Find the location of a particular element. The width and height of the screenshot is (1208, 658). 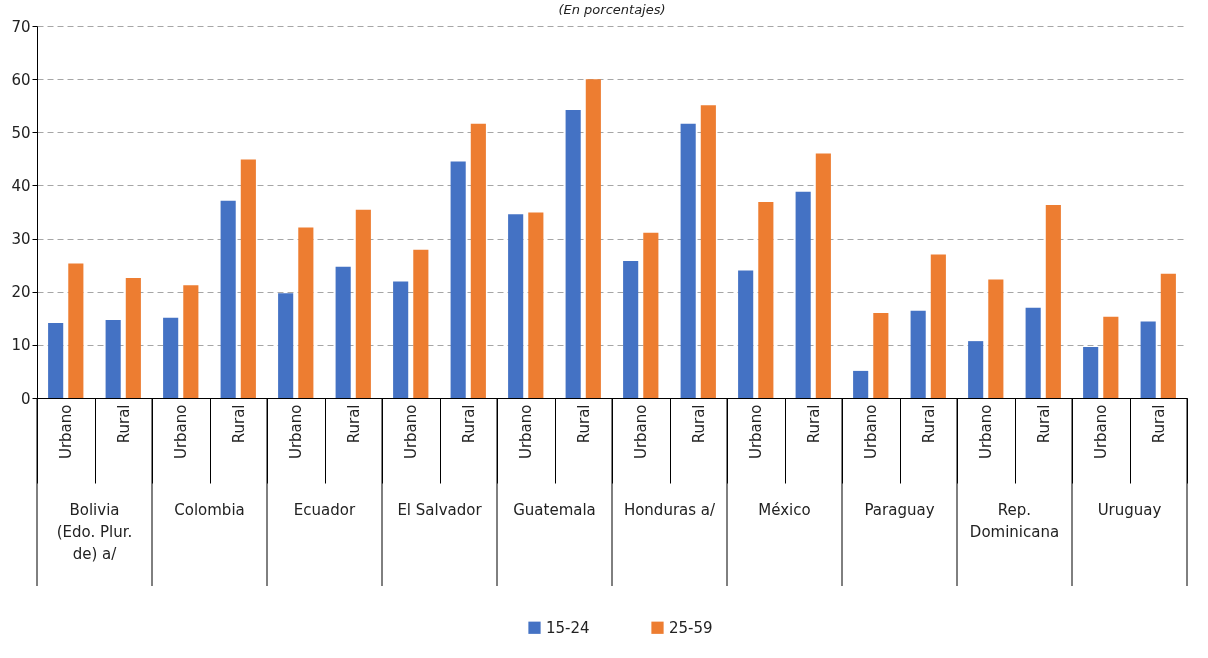

text: Uruguay is located at coordinates (1129, 510).